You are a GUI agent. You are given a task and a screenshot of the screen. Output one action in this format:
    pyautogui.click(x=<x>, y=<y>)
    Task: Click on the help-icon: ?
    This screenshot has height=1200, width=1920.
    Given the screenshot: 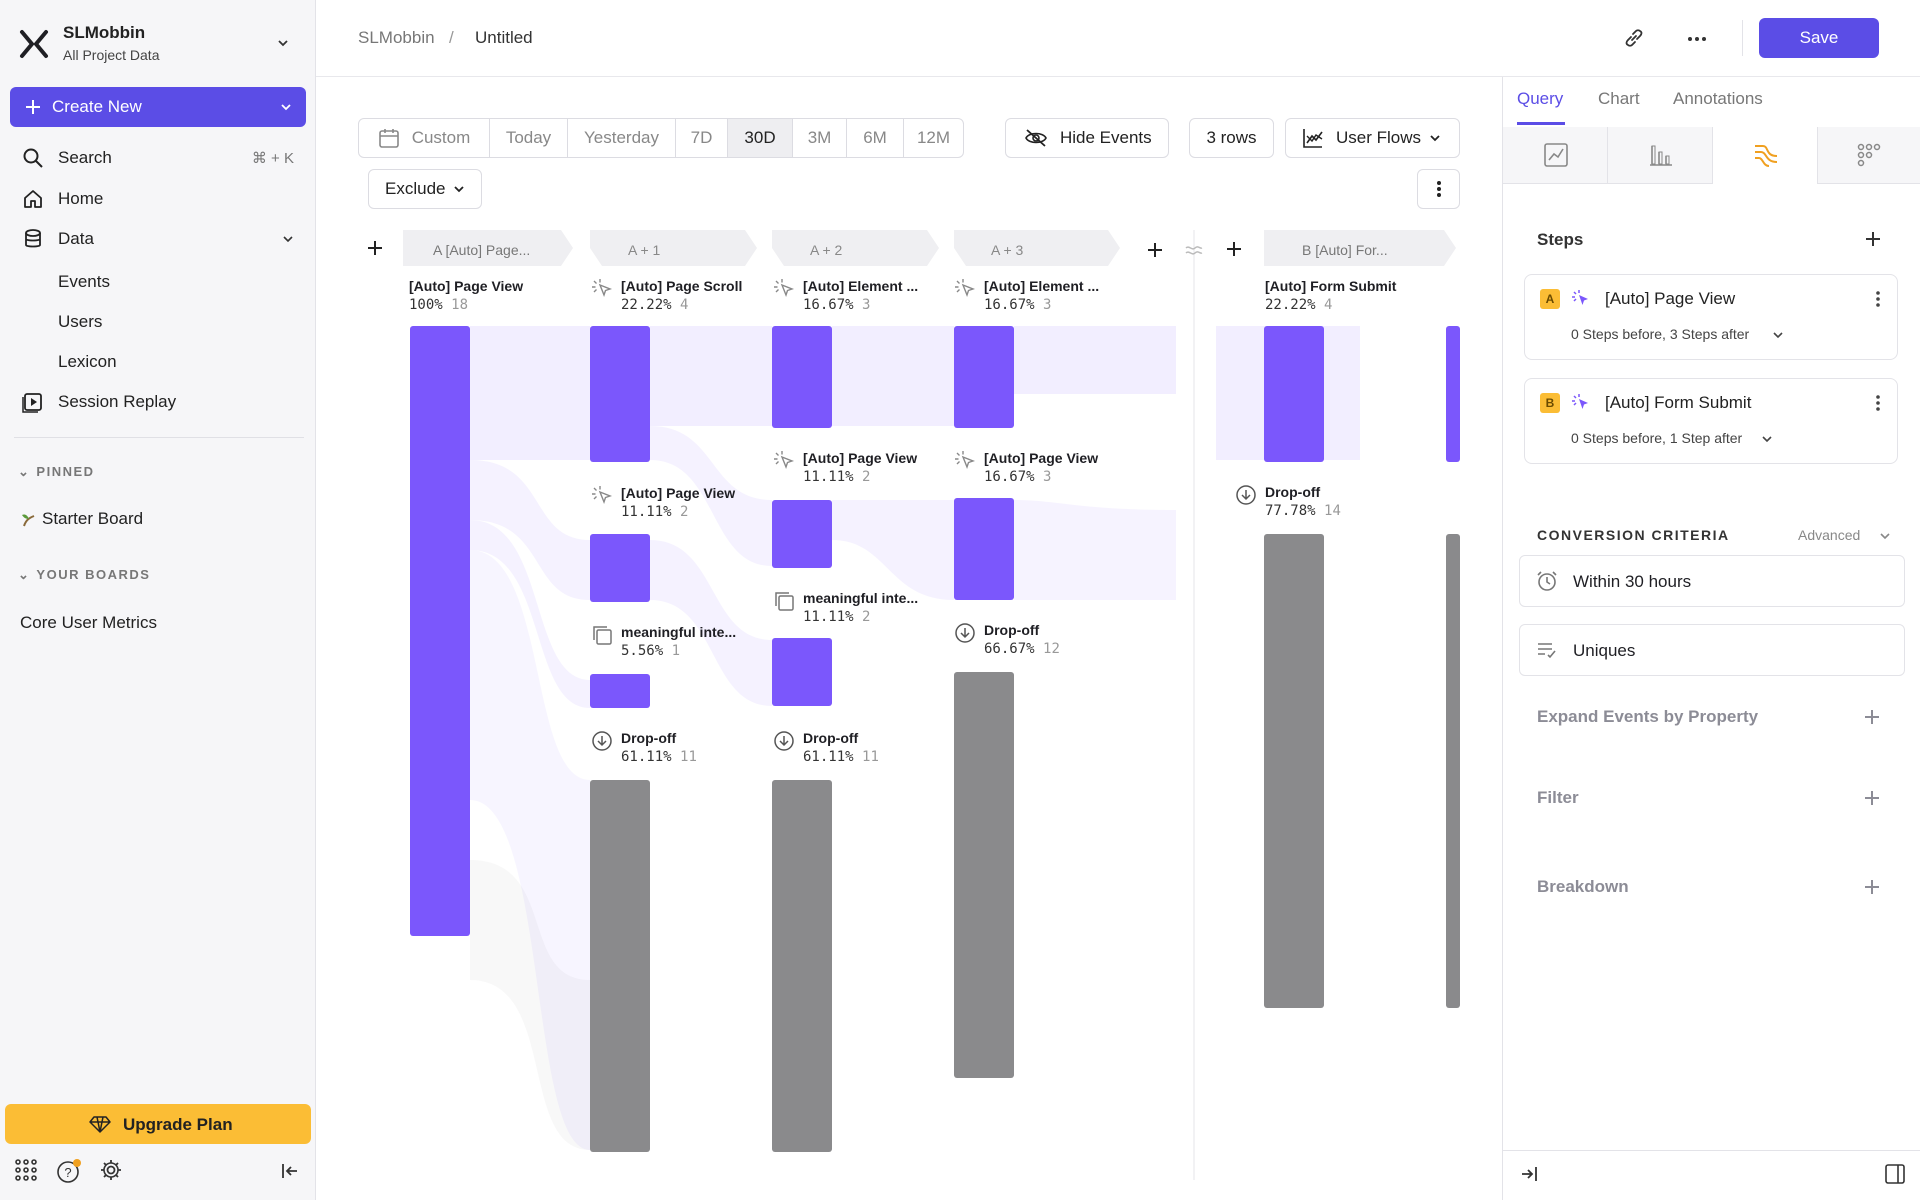 What is the action you would take?
    pyautogui.click(x=69, y=1171)
    